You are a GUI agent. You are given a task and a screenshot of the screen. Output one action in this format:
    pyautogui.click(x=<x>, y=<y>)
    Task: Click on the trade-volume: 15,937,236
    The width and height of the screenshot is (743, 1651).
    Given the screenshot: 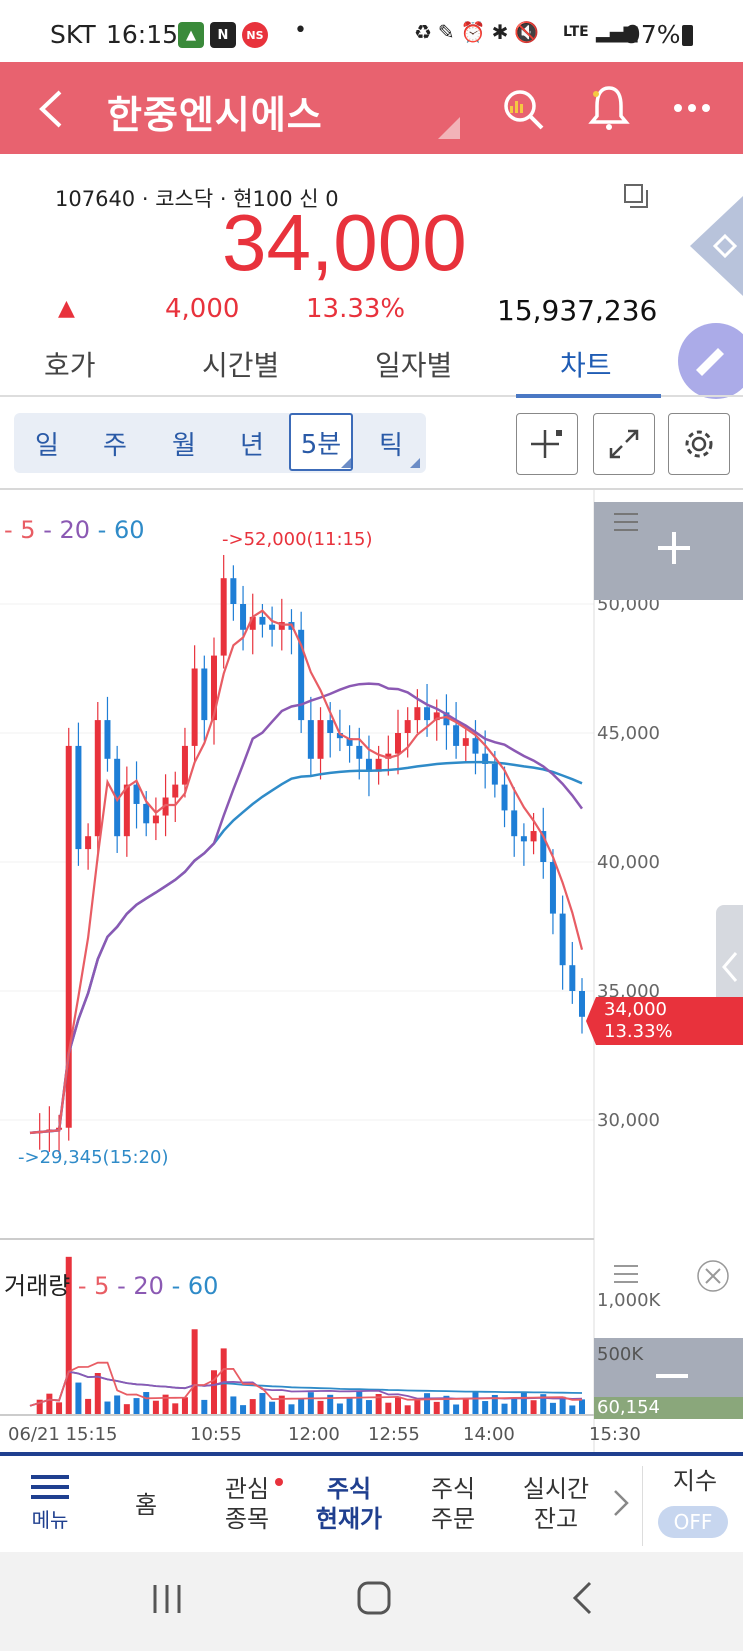 What is the action you would take?
    pyautogui.click(x=577, y=310)
    